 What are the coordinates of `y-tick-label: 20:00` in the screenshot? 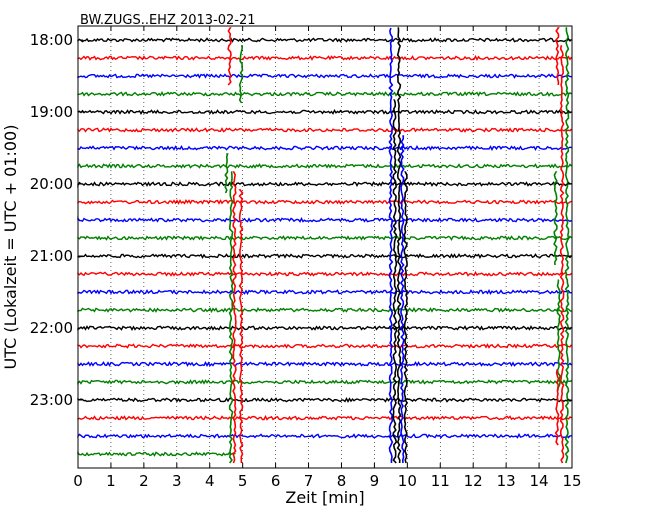 It's located at (51, 184).